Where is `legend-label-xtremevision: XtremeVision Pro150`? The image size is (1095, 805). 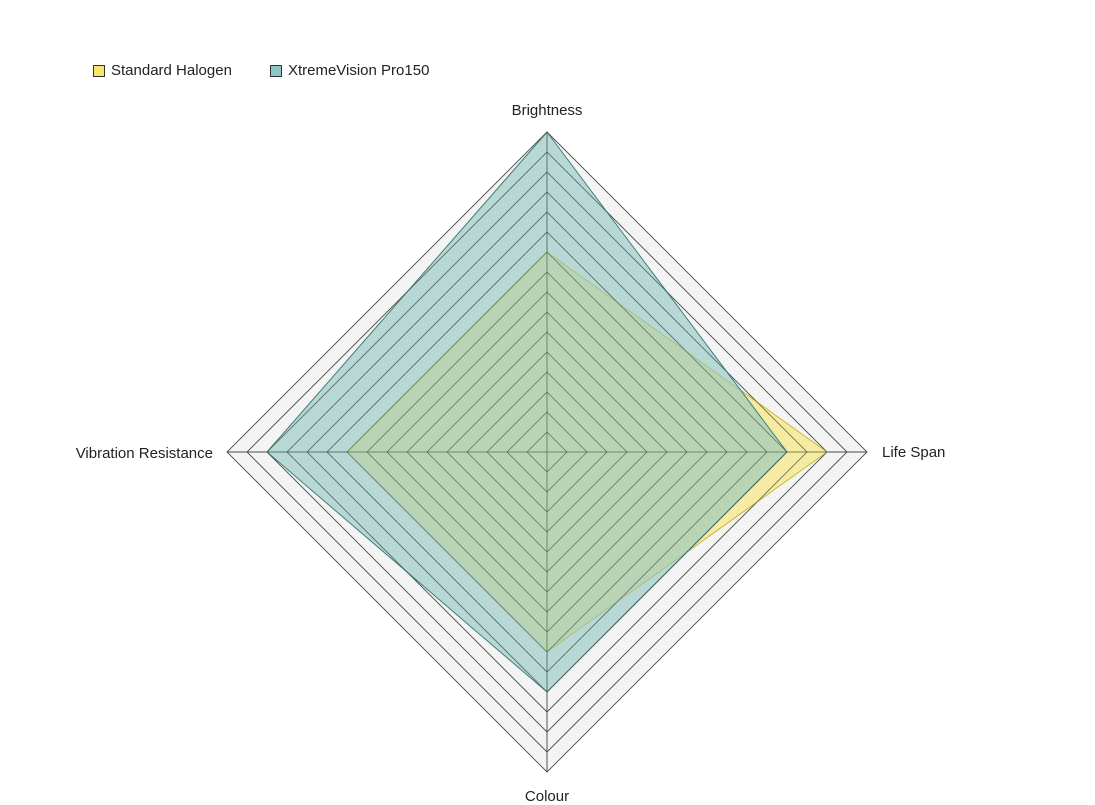 legend-label-xtremevision: XtremeVision Pro150 is located at coordinates (358, 70).